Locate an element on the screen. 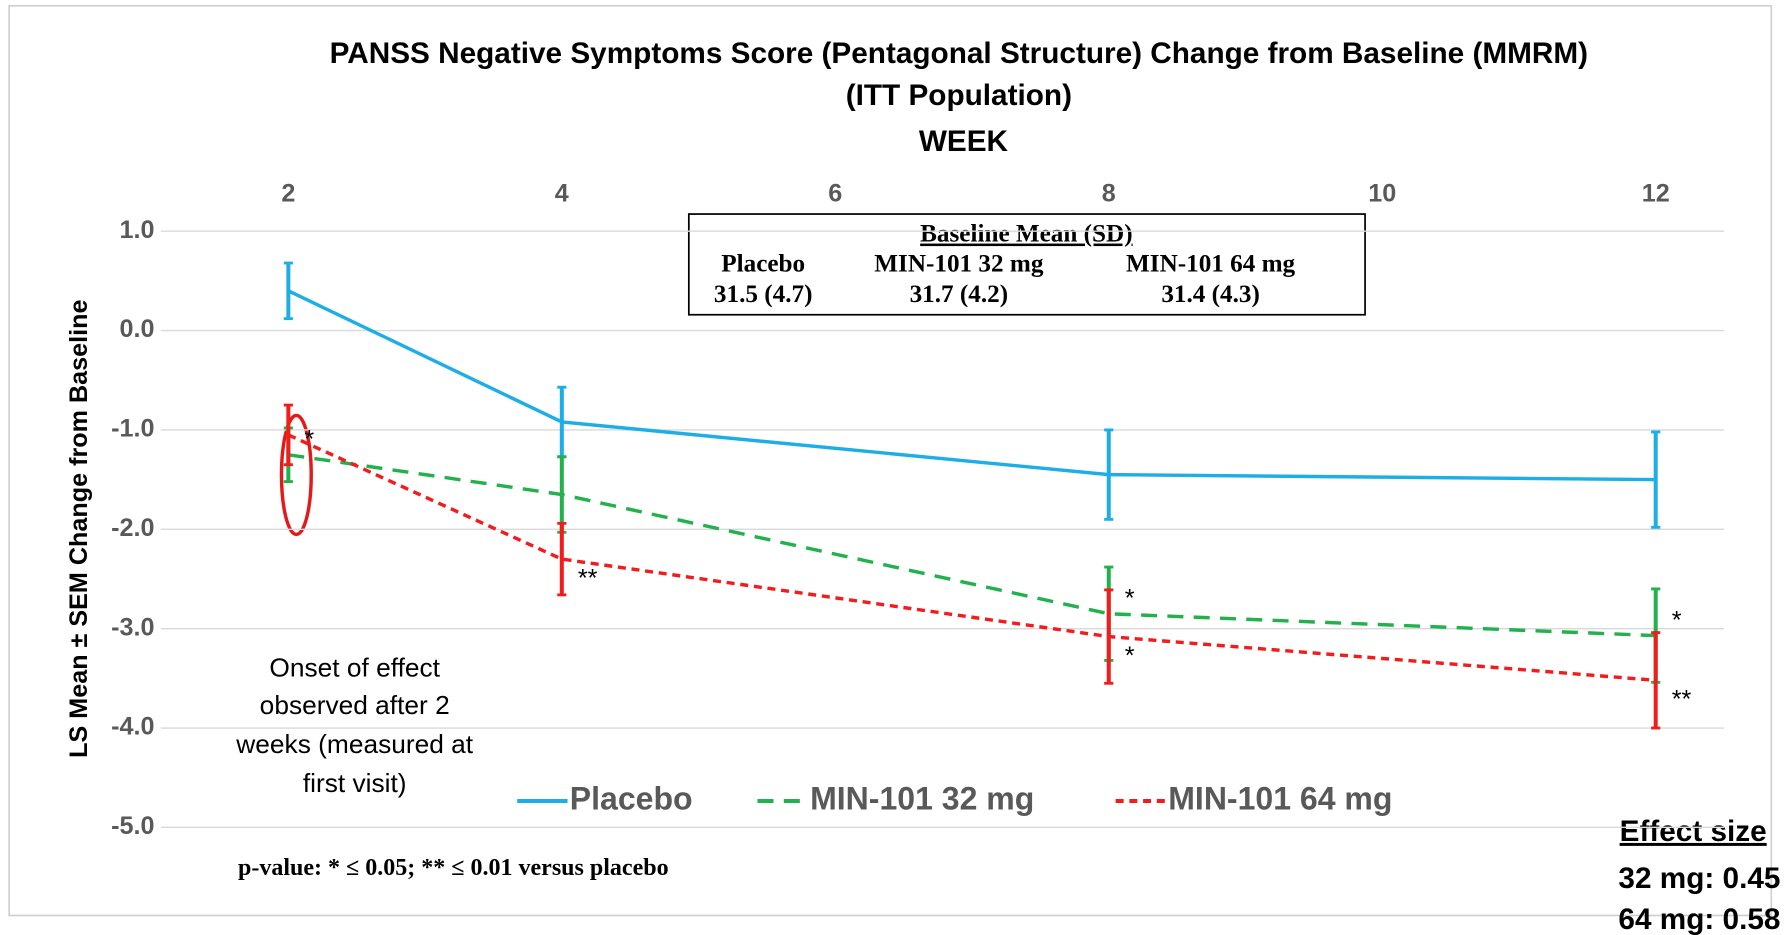 The image size is (1785, 935). y-tick-label: -5.0 is located at coordinates (132, 826).